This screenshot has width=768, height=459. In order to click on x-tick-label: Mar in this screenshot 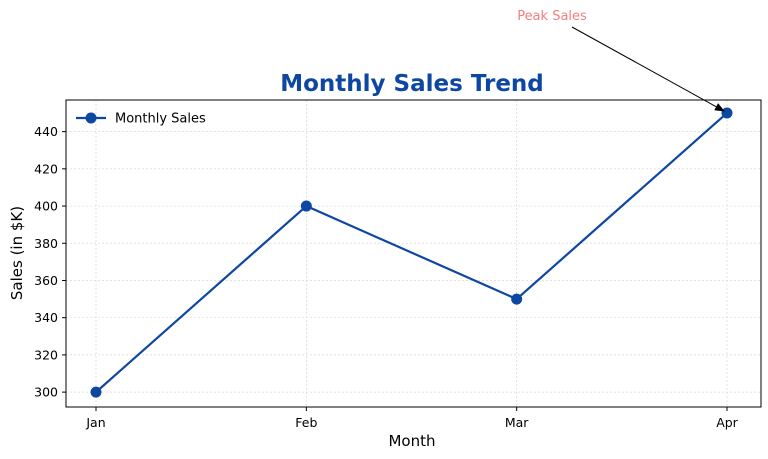, I will do `click(517, 422)`.